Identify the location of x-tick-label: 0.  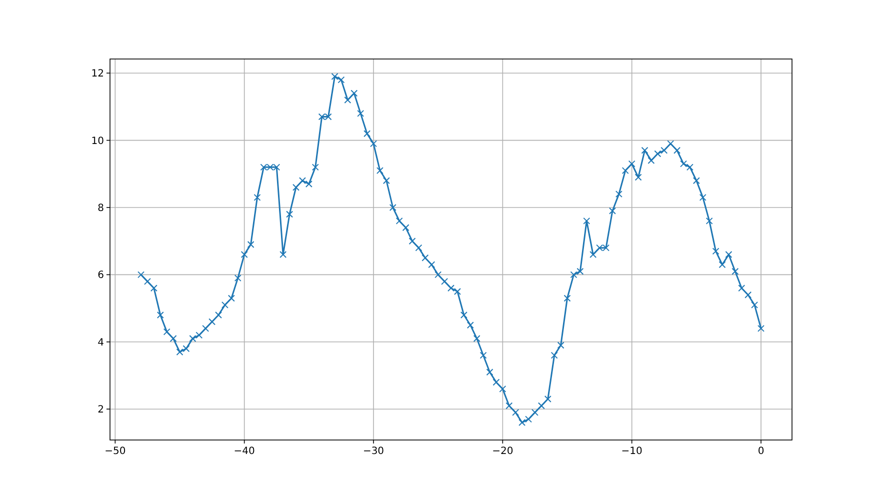
(761, 451).